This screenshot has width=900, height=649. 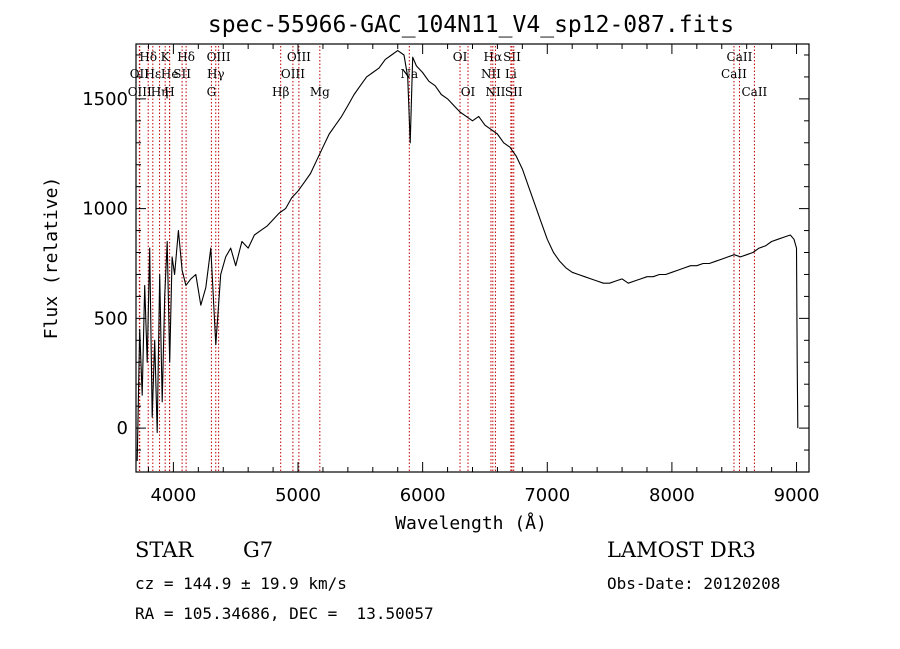 What do you see at coordinates (409, 74) in the screenshot?
I see `line-marker-label: Na` at bounding box center [409, 74].